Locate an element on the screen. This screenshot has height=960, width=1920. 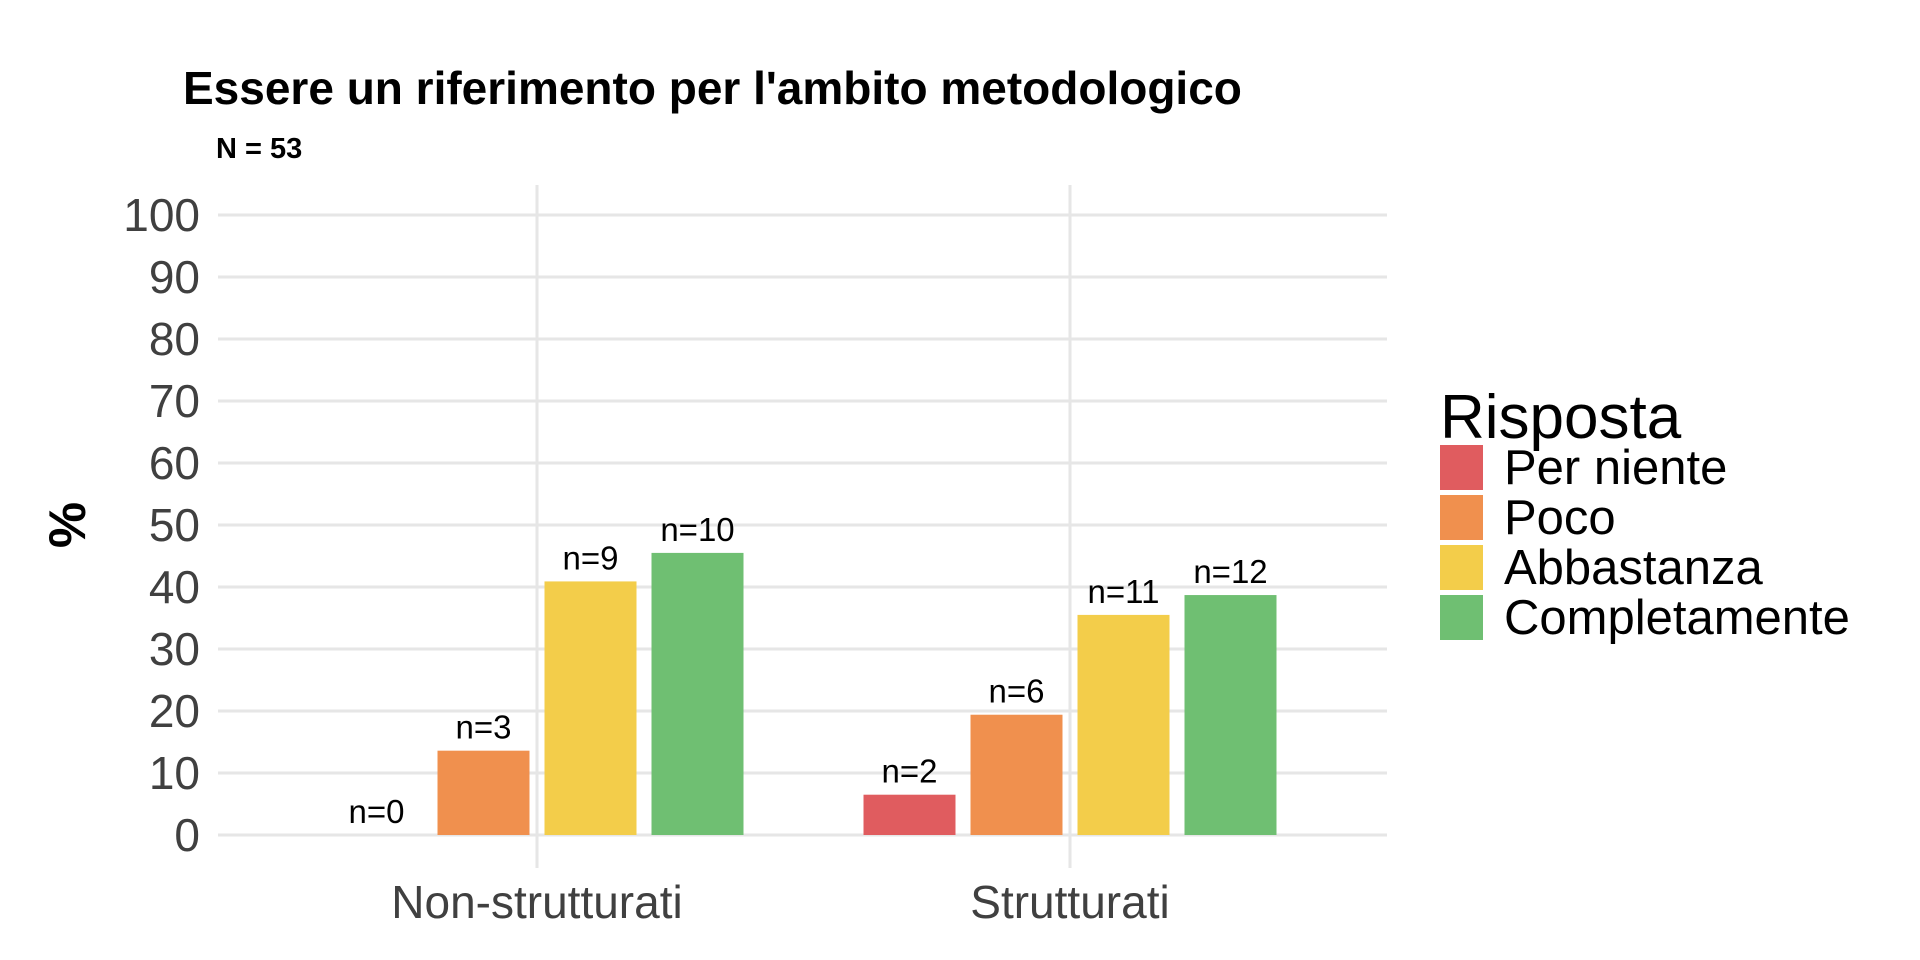
bar-data-label: n=10 is located at coordinates (697, 529).